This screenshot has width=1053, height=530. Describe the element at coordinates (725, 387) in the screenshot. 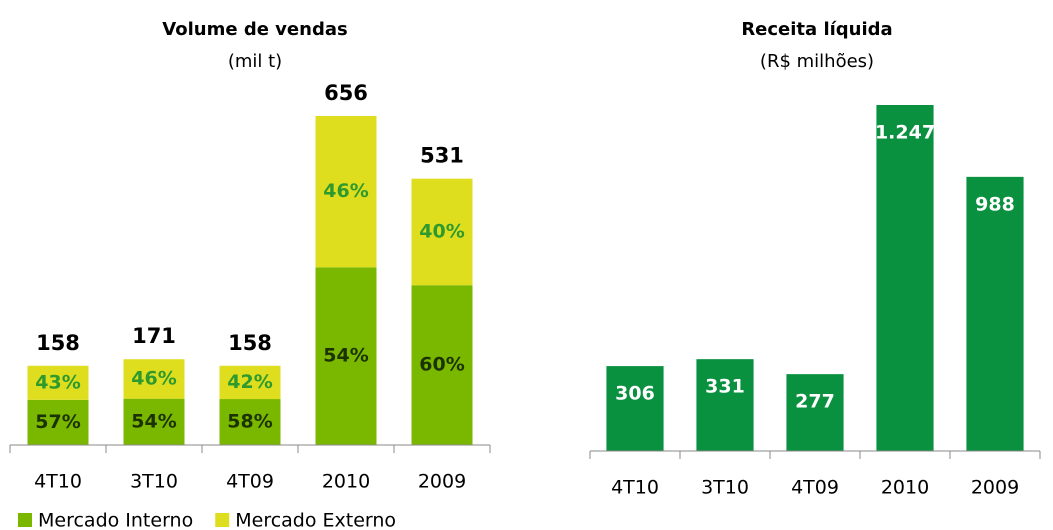

I see `value-label: 331` at that location.